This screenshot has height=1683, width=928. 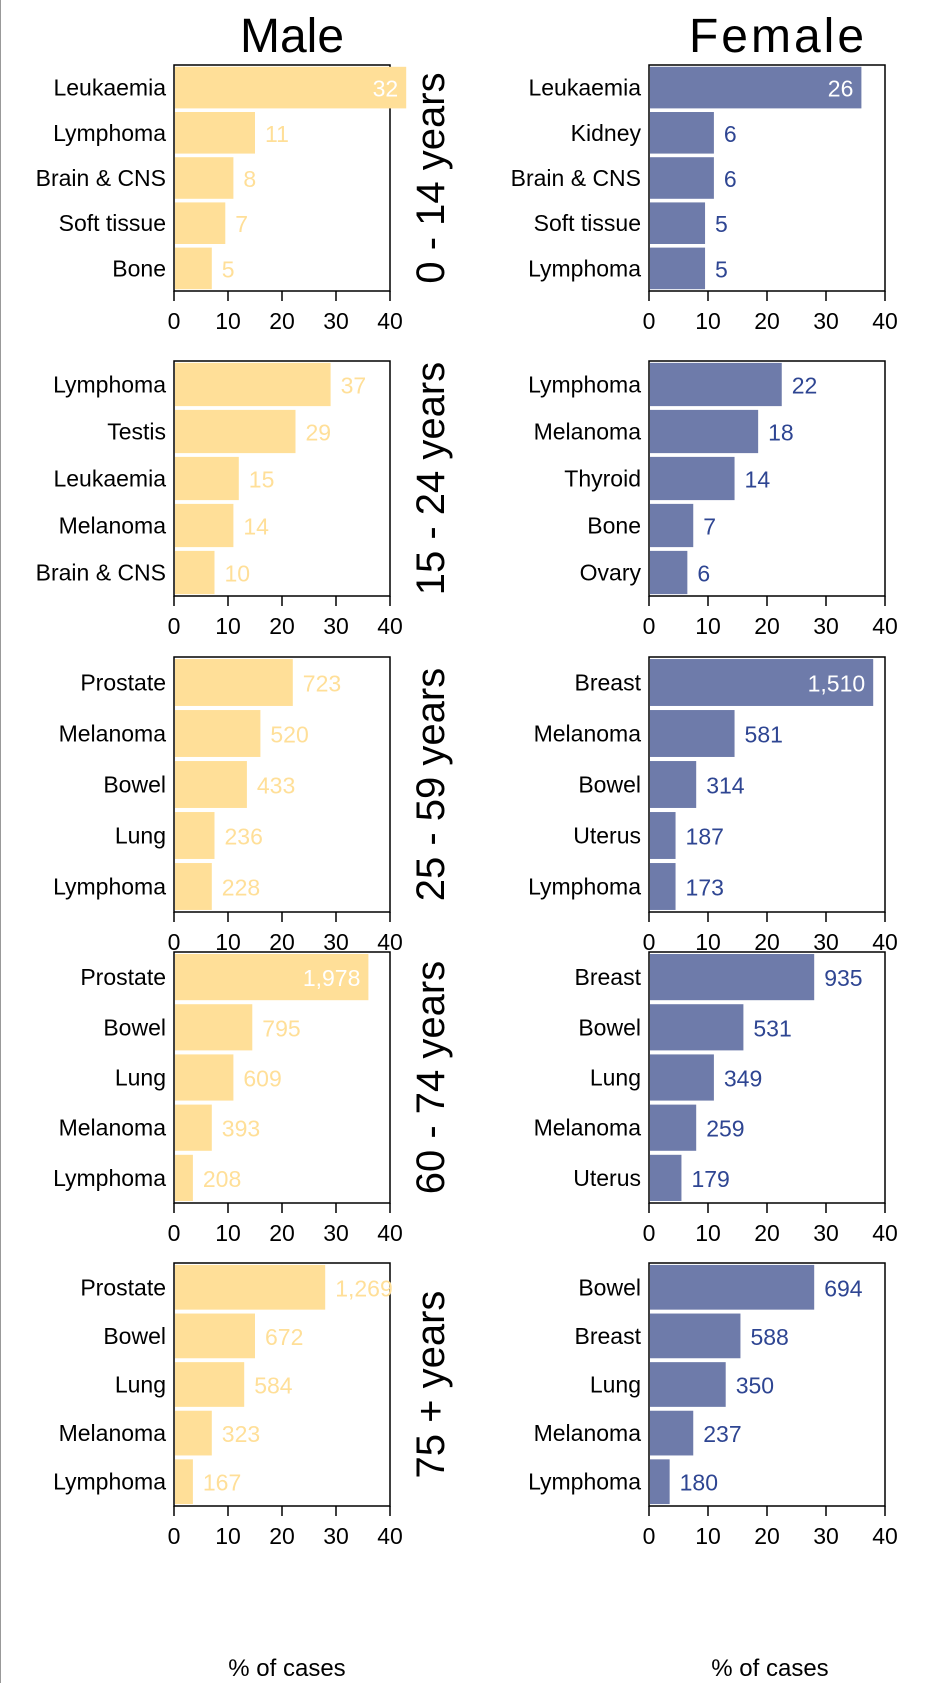 What do you see at coordinates (292, 36) in the screenshot?
I see `male-column-title: Male` at bounding box center [292, 36].